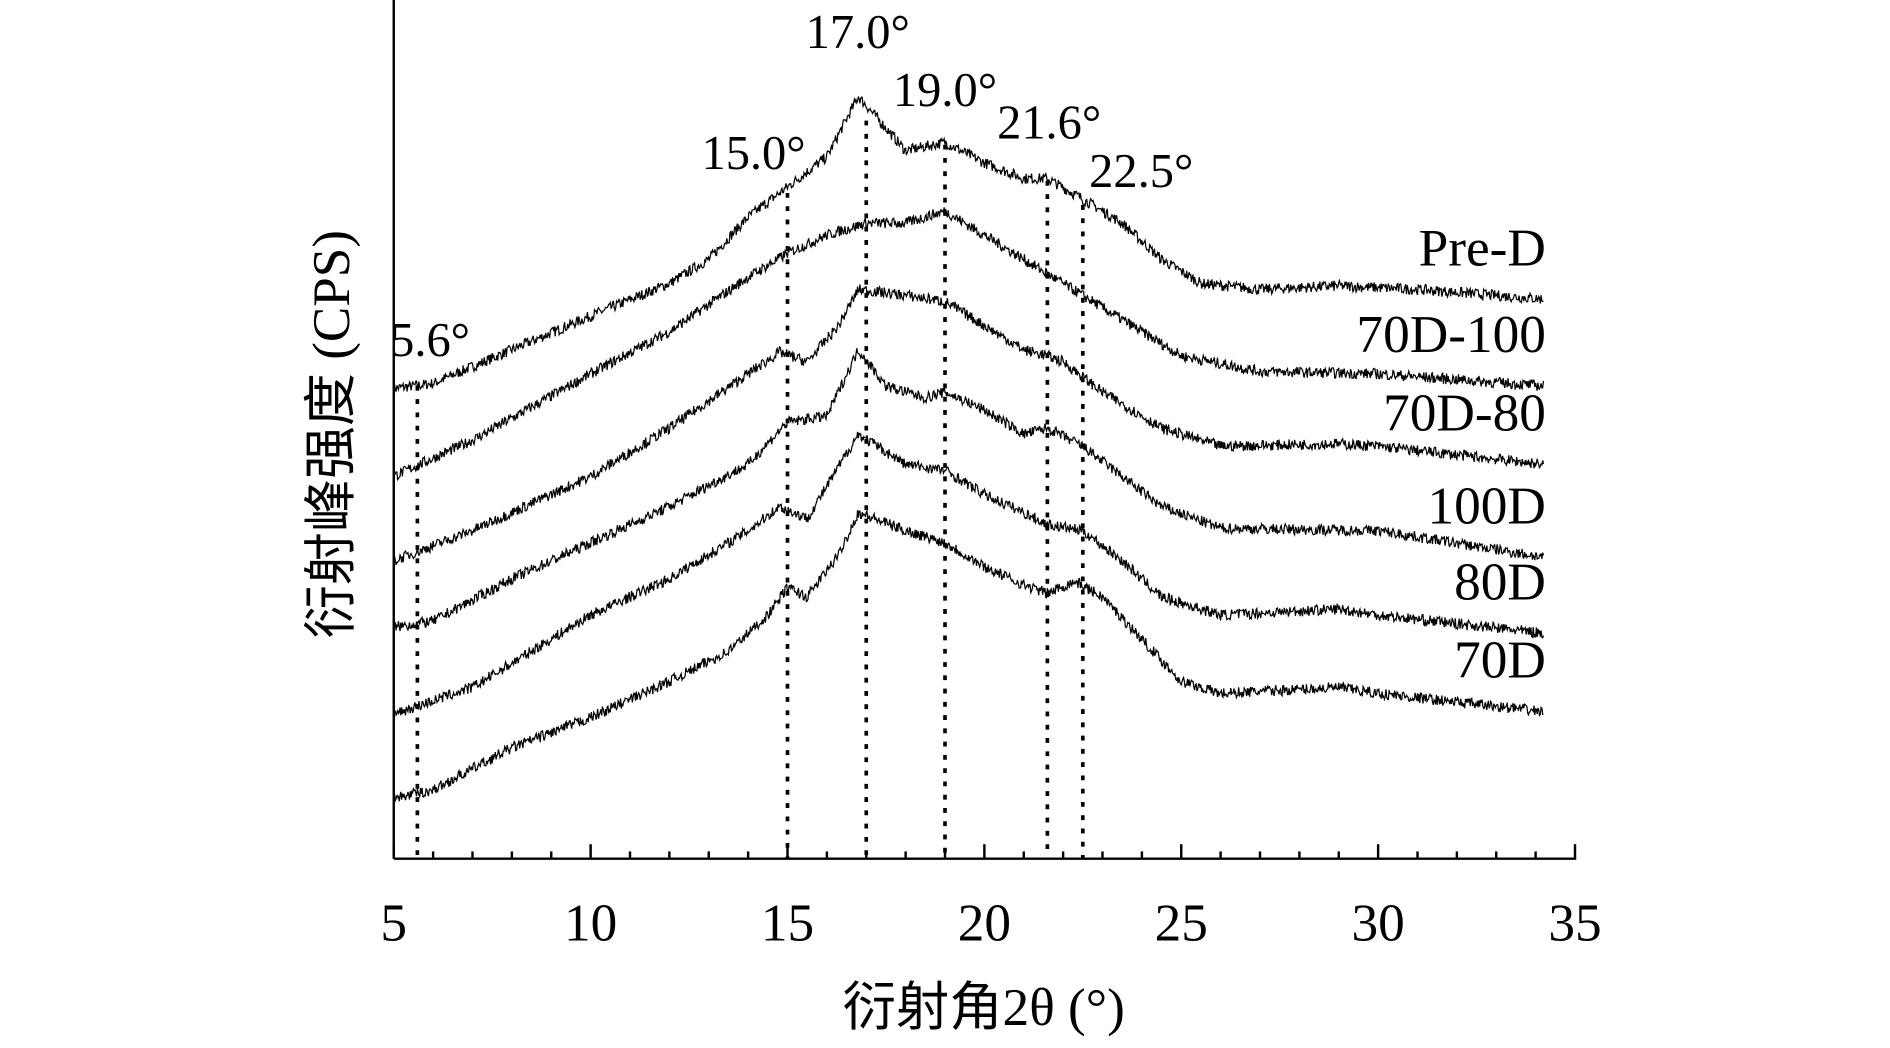  I want to click on peak-label: 17.0°, so click(858, 32).